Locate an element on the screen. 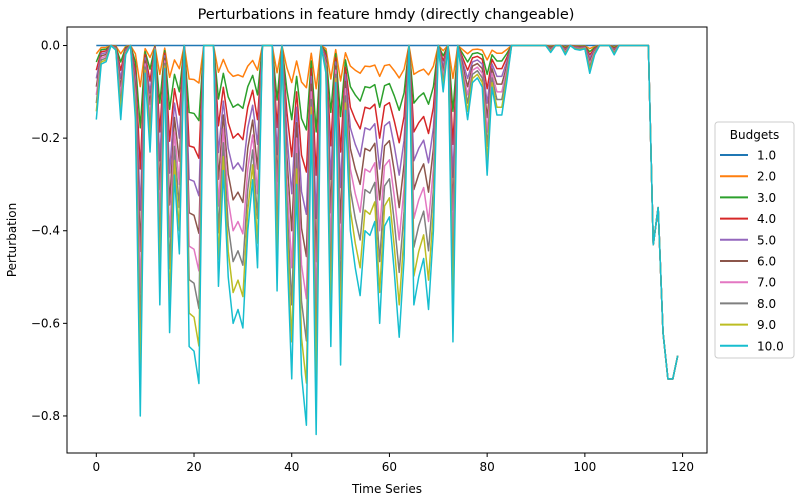 The image size is (800, 500). y-axis-title: Perturbation is located at coordinates (12, 240).